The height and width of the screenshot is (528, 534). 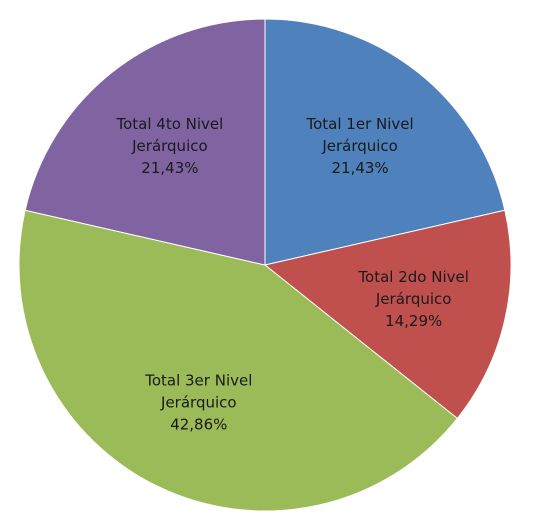 I want to click on pie-label-value-3: 42,86%, so click(x=198, y=424).